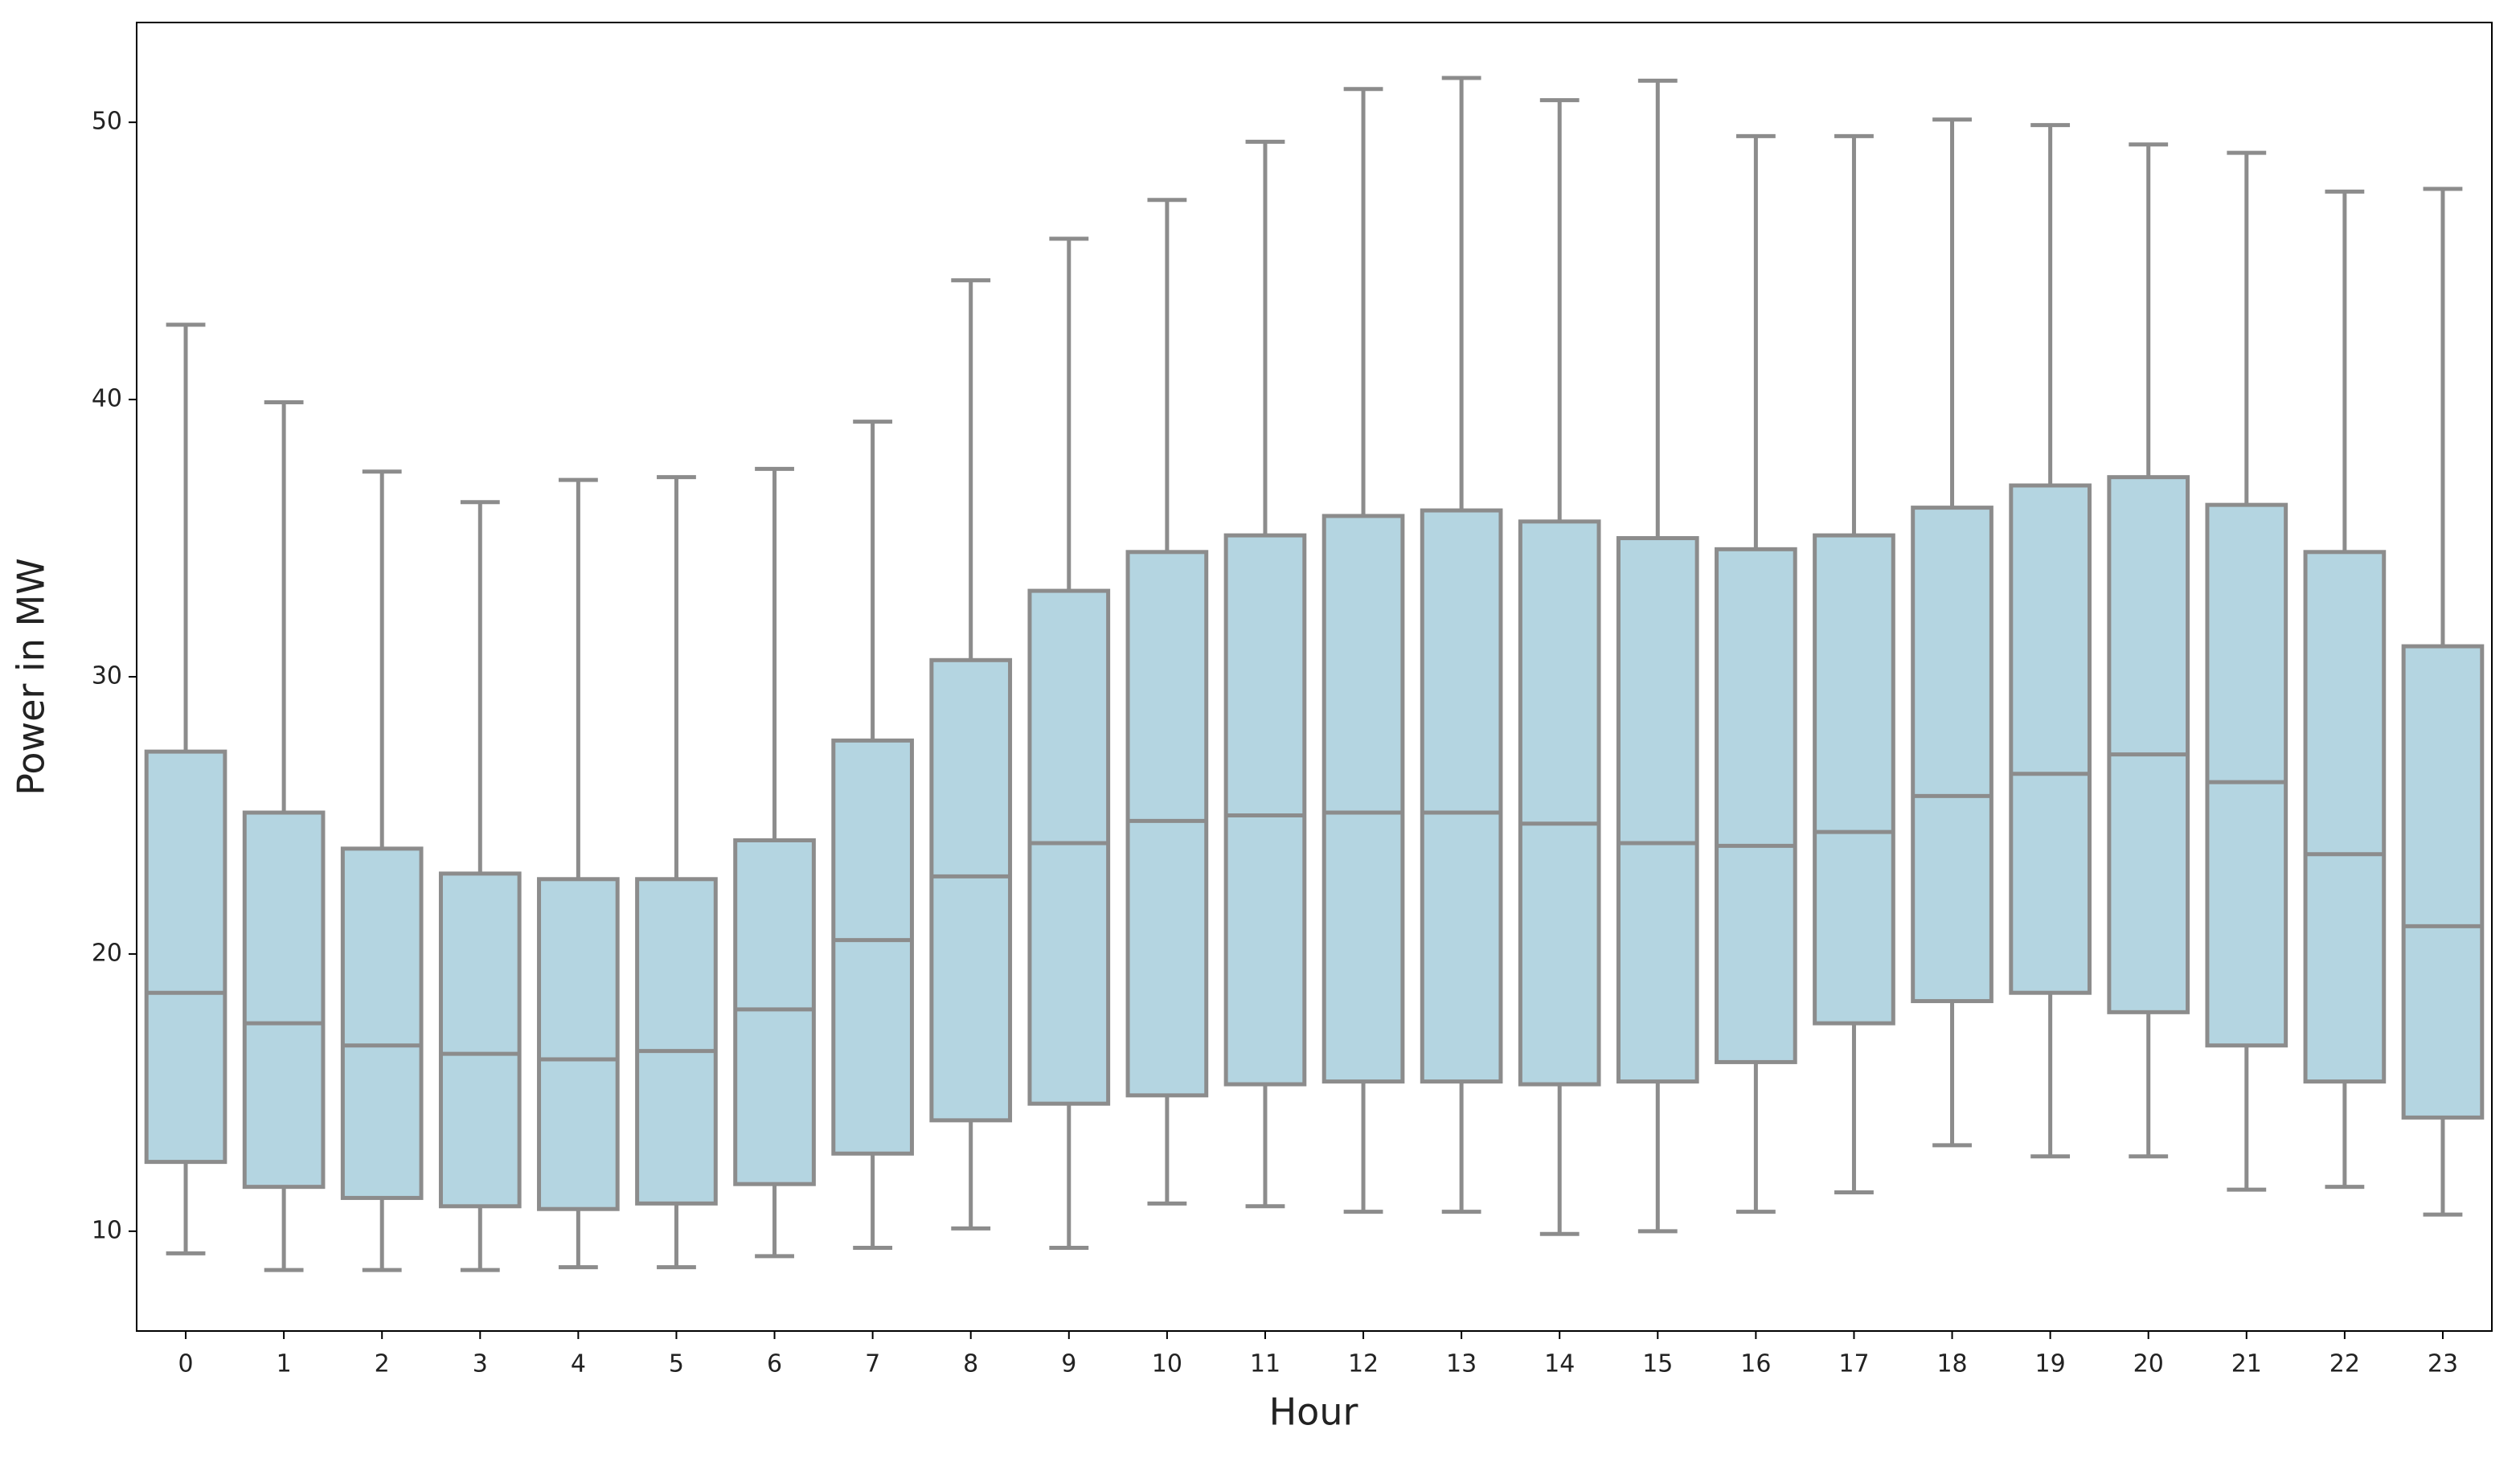  Describe the element at coordinates (2148, 1364) in the screenshot. I see `x-tick-label: 20` at that location.